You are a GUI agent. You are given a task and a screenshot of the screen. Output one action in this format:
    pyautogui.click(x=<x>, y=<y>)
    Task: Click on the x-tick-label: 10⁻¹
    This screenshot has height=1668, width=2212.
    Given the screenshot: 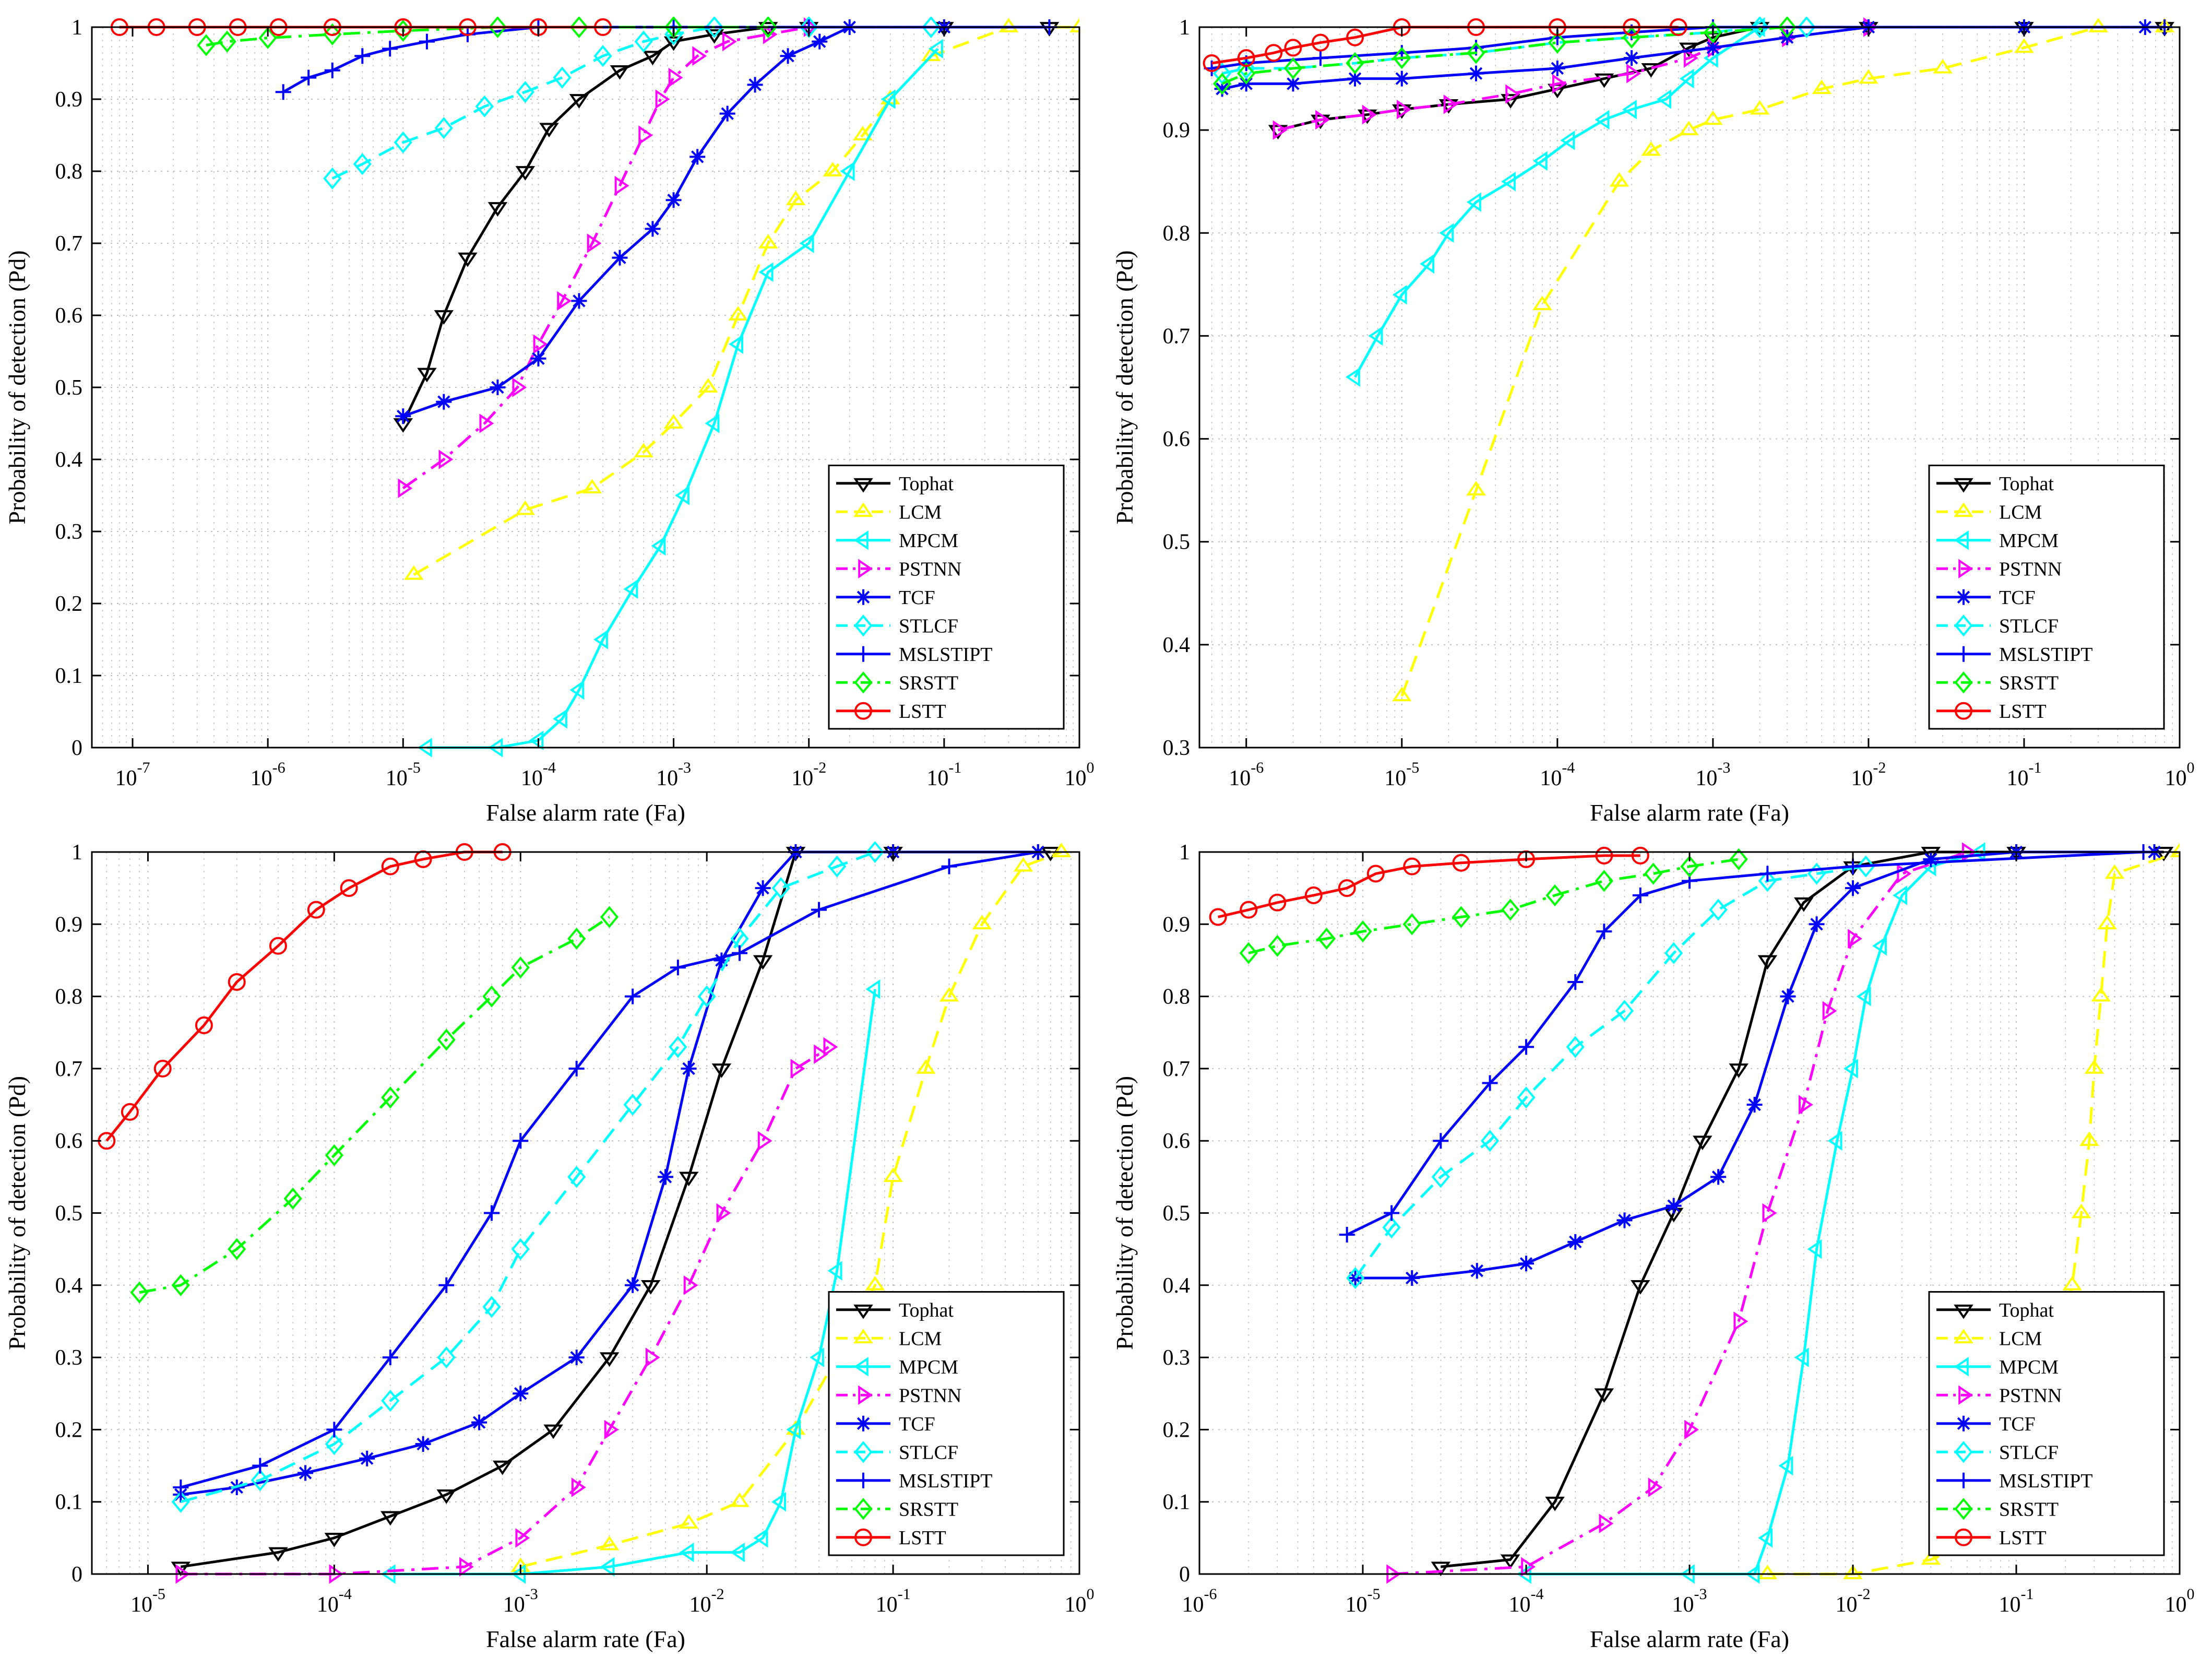 What is the action you would take?
    pyautogui.click(x=2016, y=1602)
    